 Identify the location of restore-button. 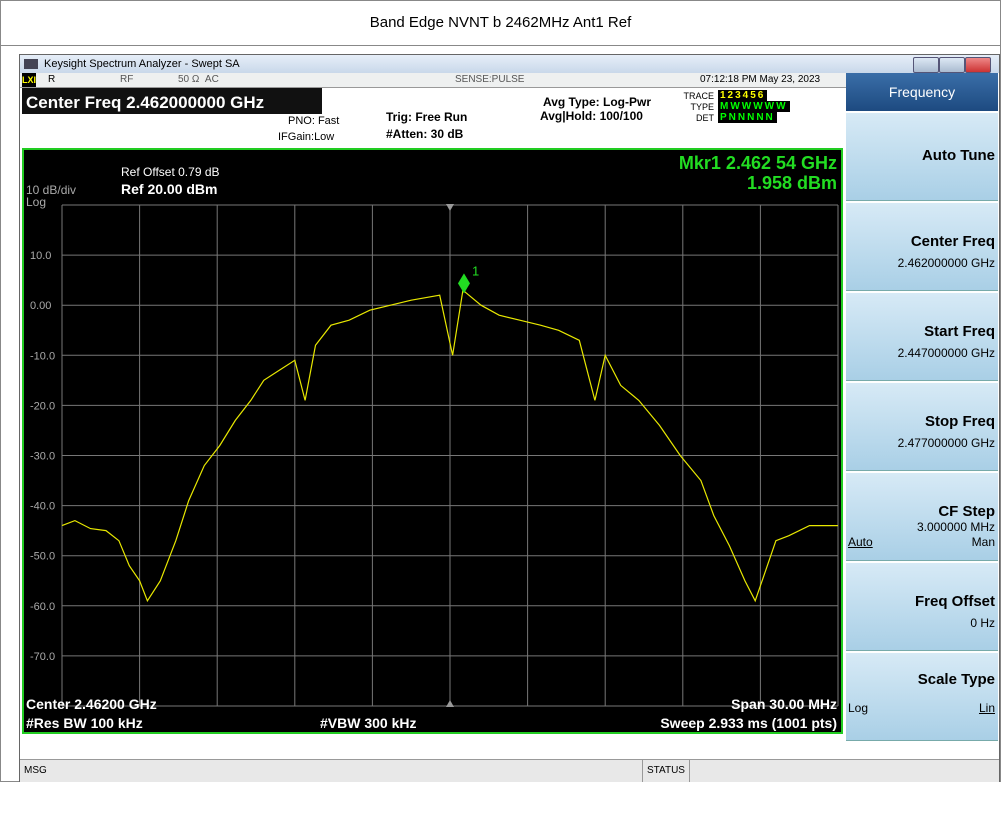
(952, 65).